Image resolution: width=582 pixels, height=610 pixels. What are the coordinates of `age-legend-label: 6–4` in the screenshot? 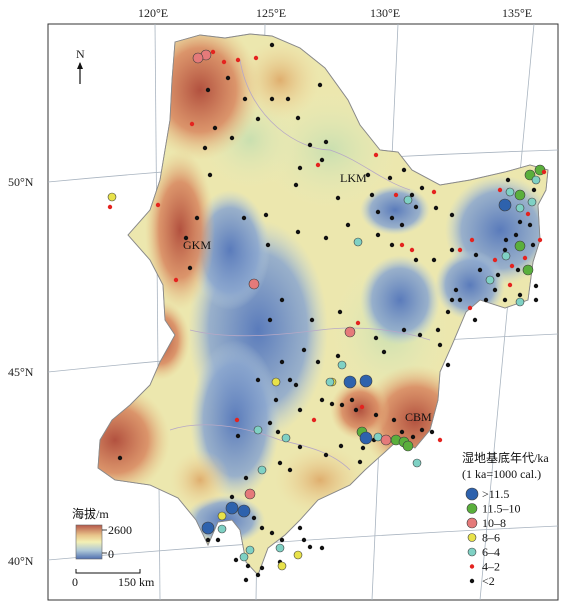 It's located at (491, 552).